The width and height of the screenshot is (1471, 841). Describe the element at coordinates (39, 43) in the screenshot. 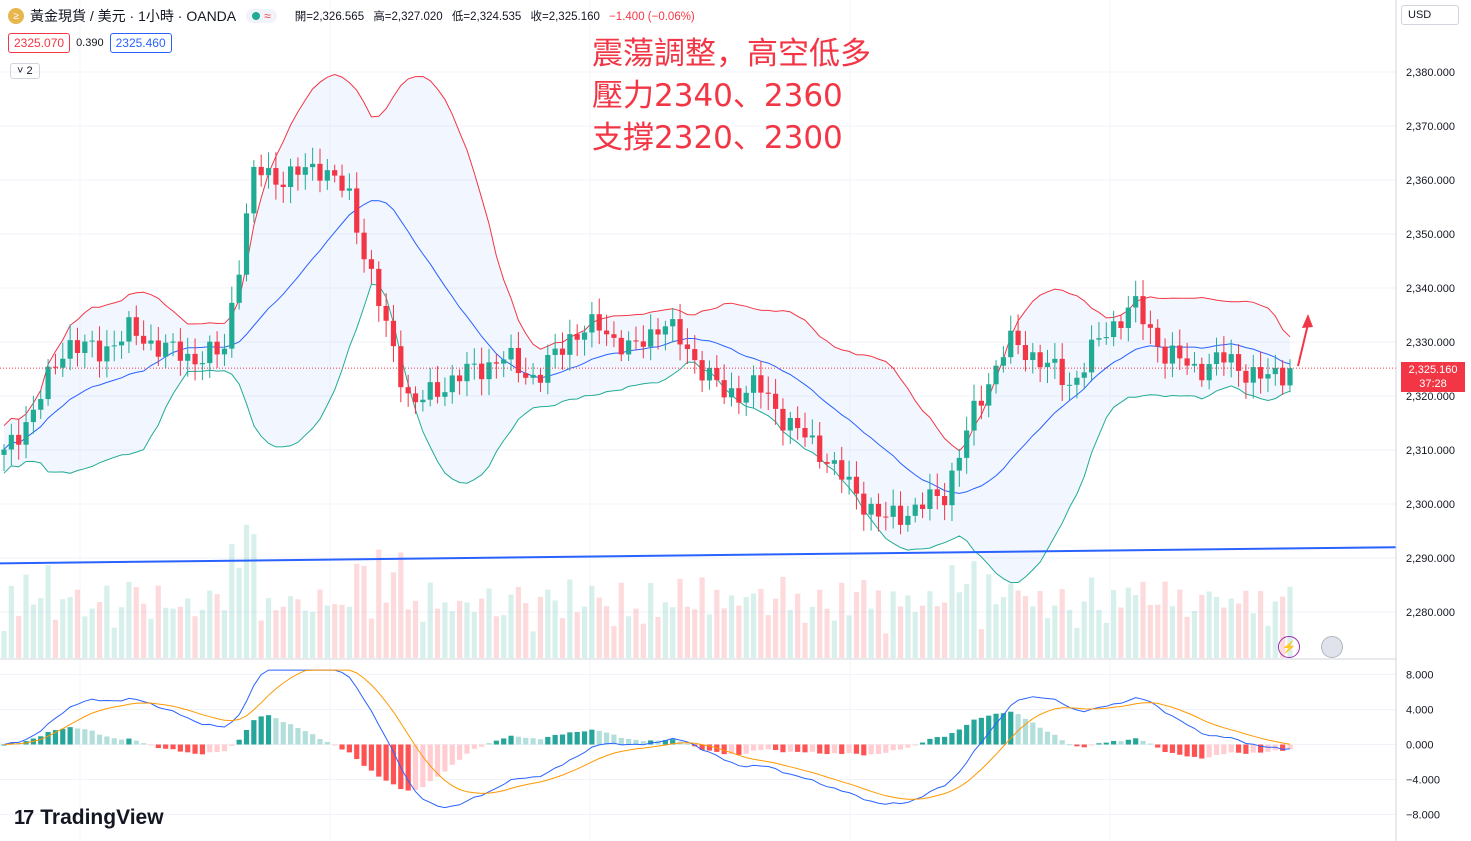

I see `sell-button: 2325.070` at that location.